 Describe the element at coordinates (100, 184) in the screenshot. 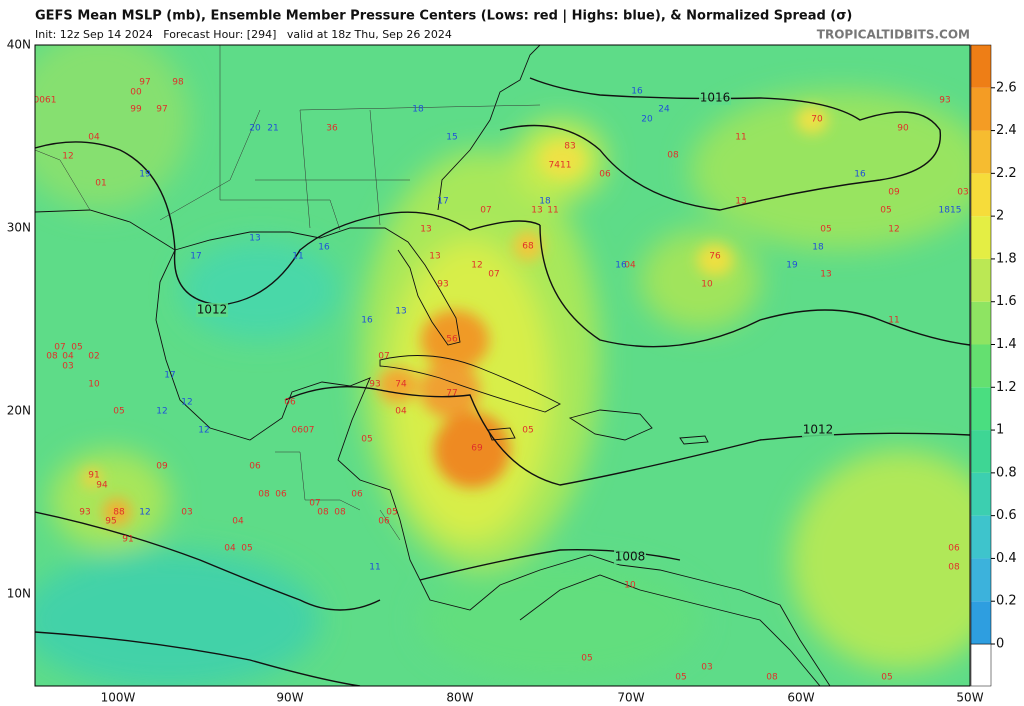

I see `low-center: 01` at that location.